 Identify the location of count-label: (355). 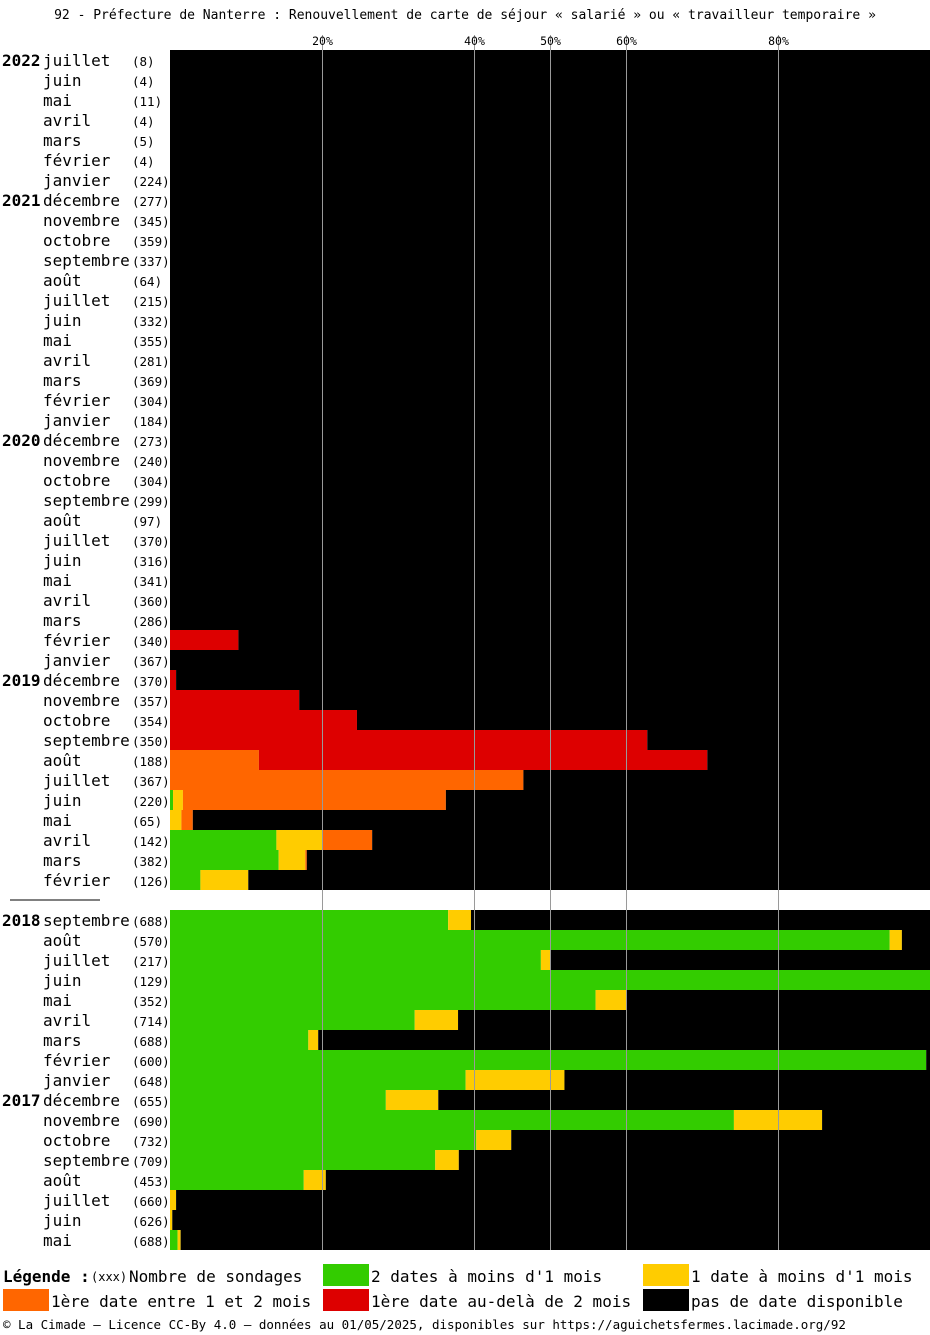
(151, 341).